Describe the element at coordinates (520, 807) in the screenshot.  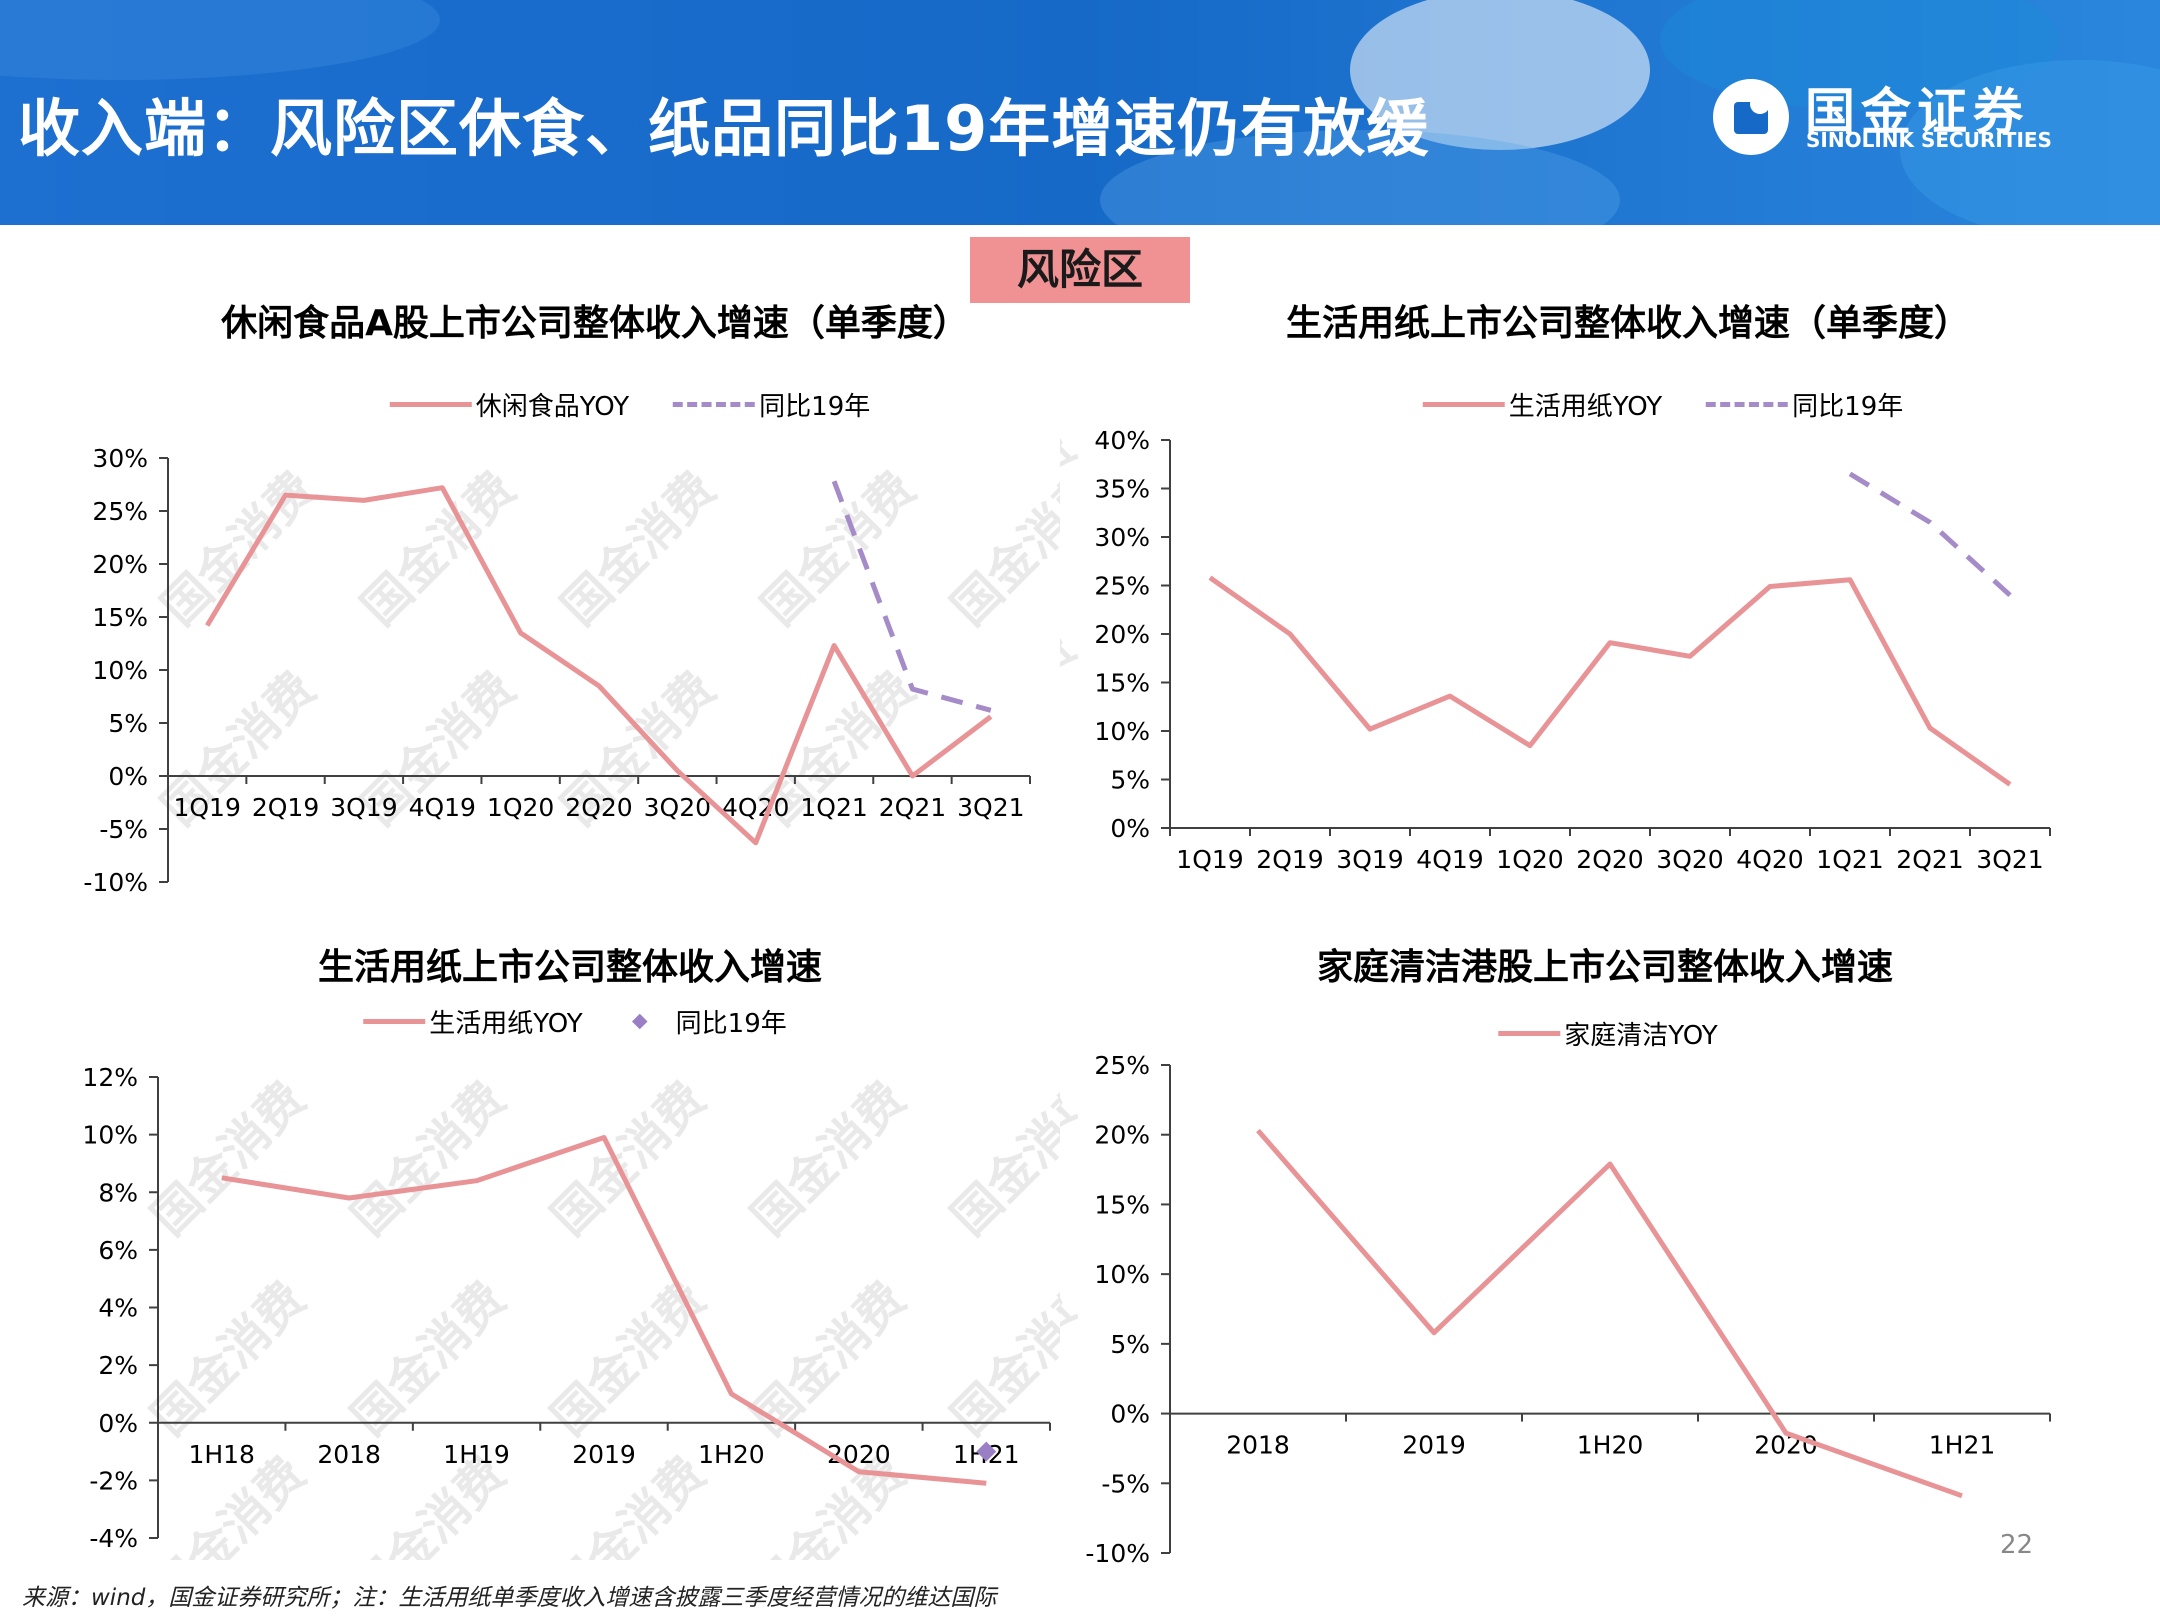
I see `x-tick-label: 1Q20` at that location.